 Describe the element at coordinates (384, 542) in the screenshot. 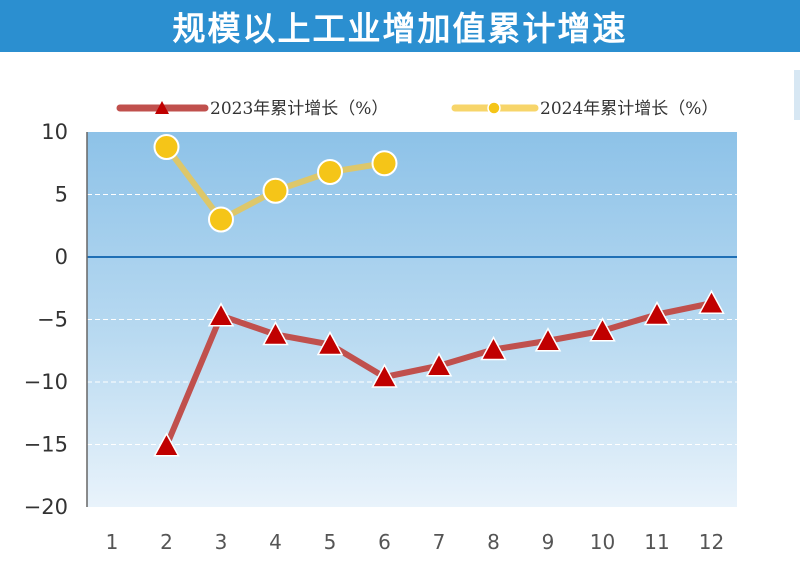

I see `x-tick-label: 6` at that location.